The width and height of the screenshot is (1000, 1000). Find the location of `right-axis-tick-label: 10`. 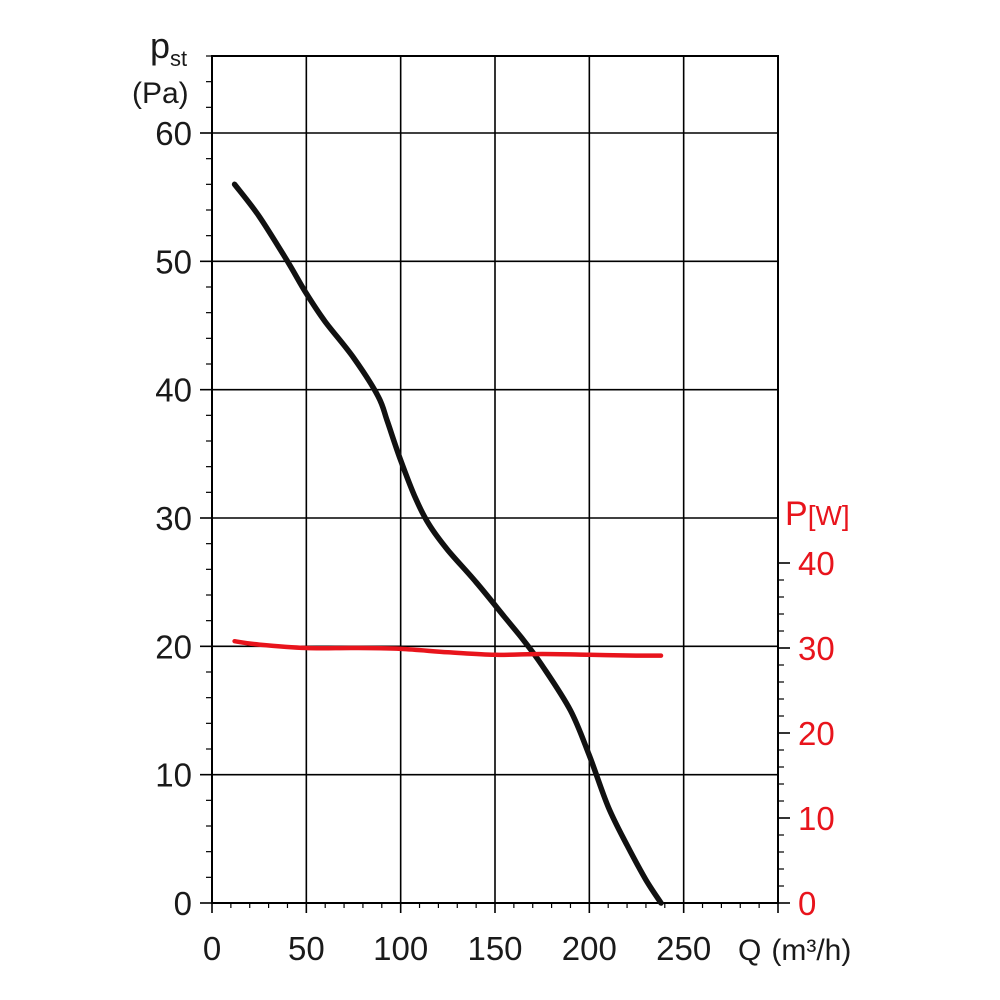

right-axis-tick-label: 10 is located at coordinates (816, 818).